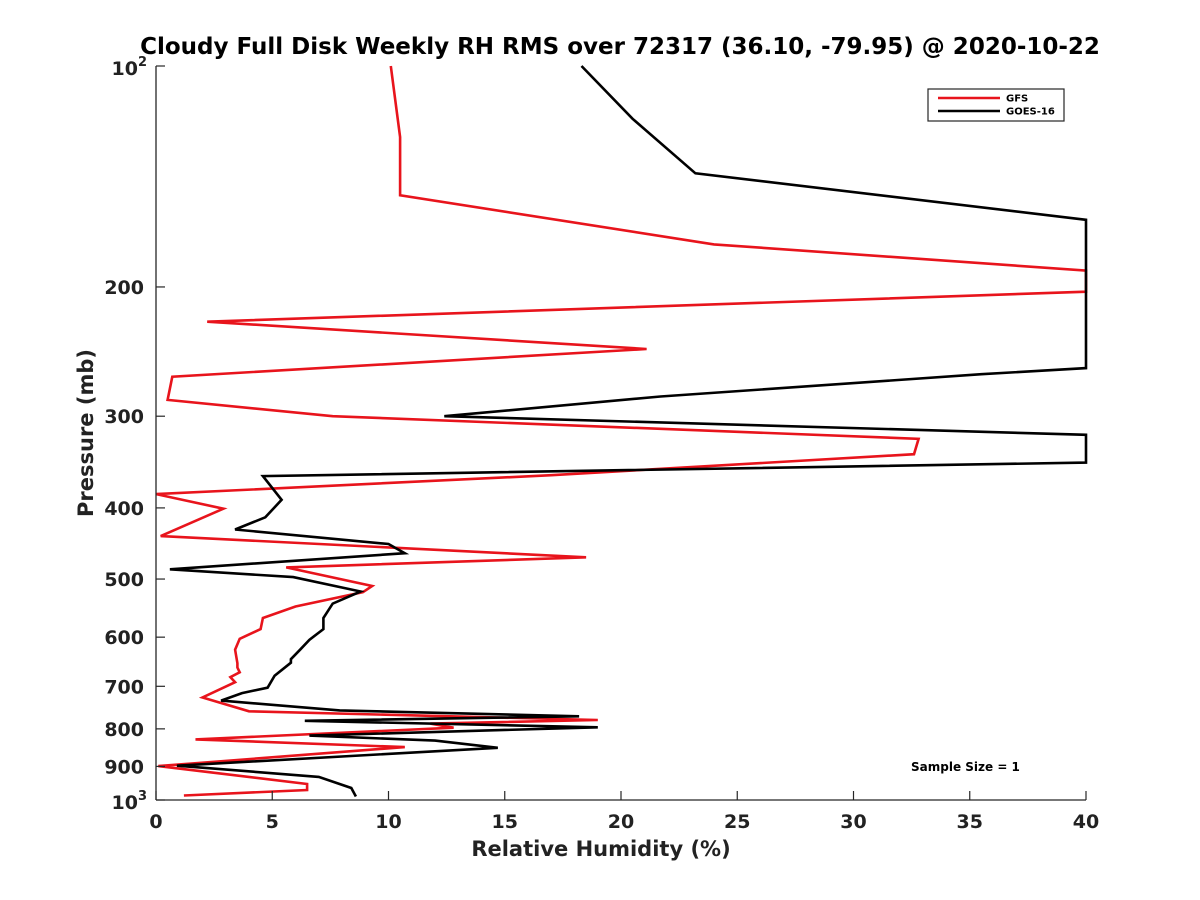 The width and height of the screenshot is (1200, 900). What do you see at coordinates (124, 687) in the screenshot?
I see `y-tick-label: 700` at bounding box center [124, 687].